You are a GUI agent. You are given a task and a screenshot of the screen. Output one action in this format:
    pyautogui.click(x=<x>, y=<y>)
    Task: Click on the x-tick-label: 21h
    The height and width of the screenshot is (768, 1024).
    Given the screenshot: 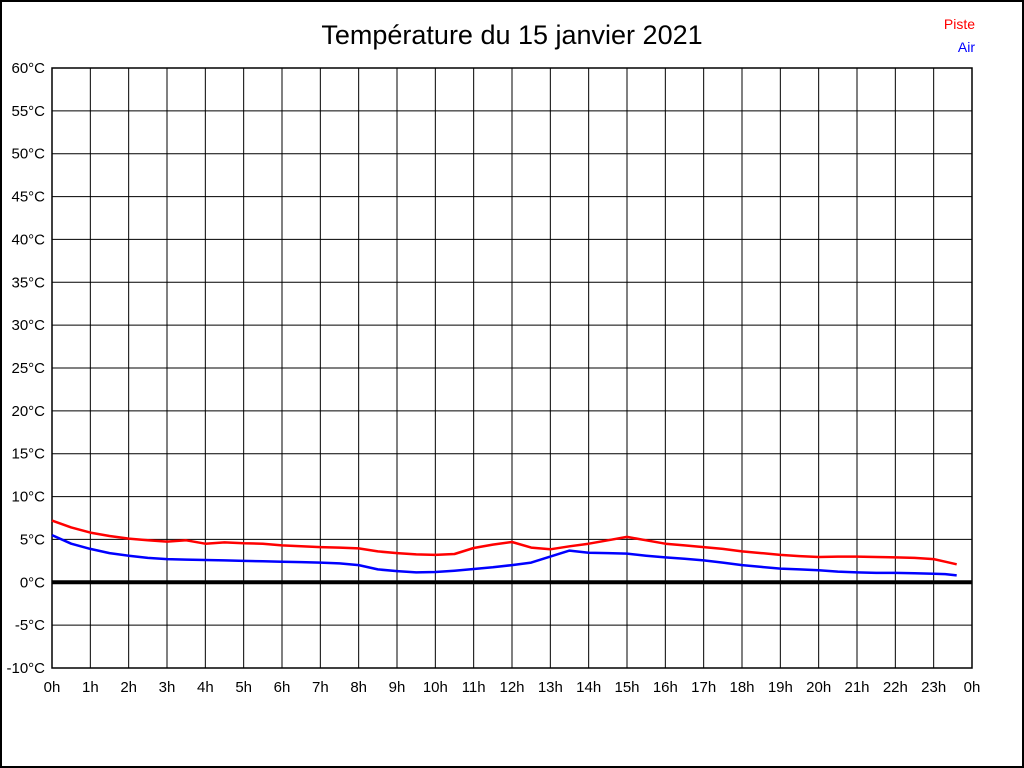 What is the action you would take?
    pyautogui.click(x=856, y=687)
    